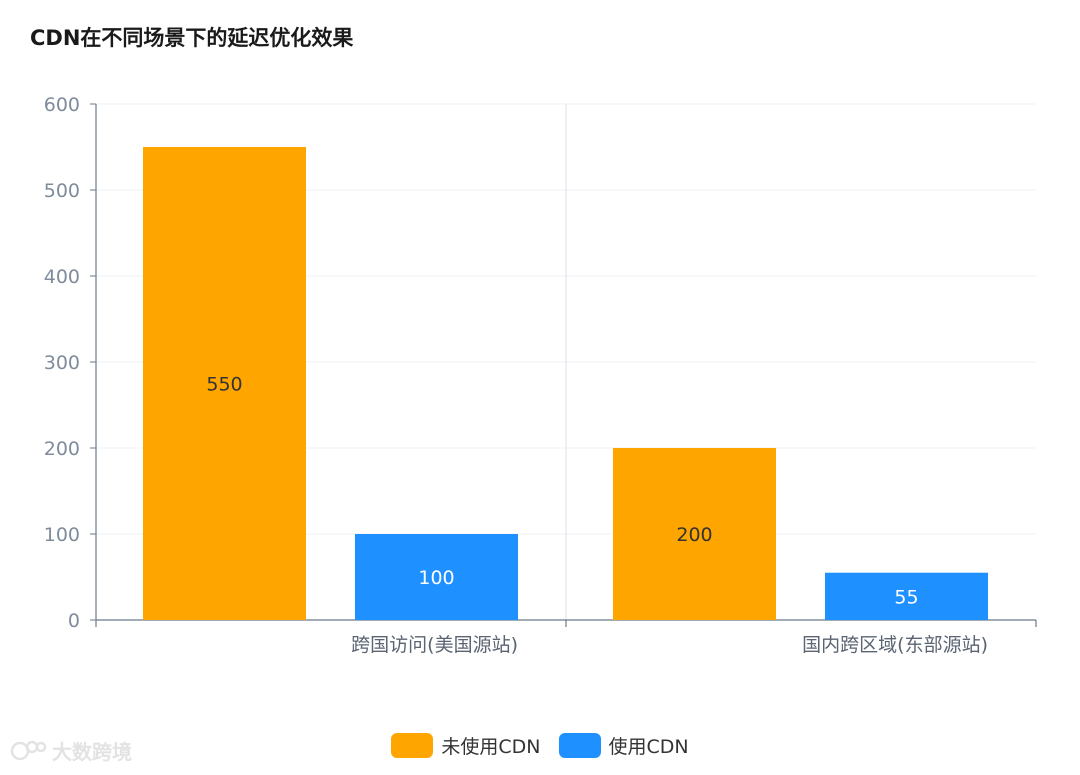  I want to click on y-tick-label: 200, so click(62, 449).